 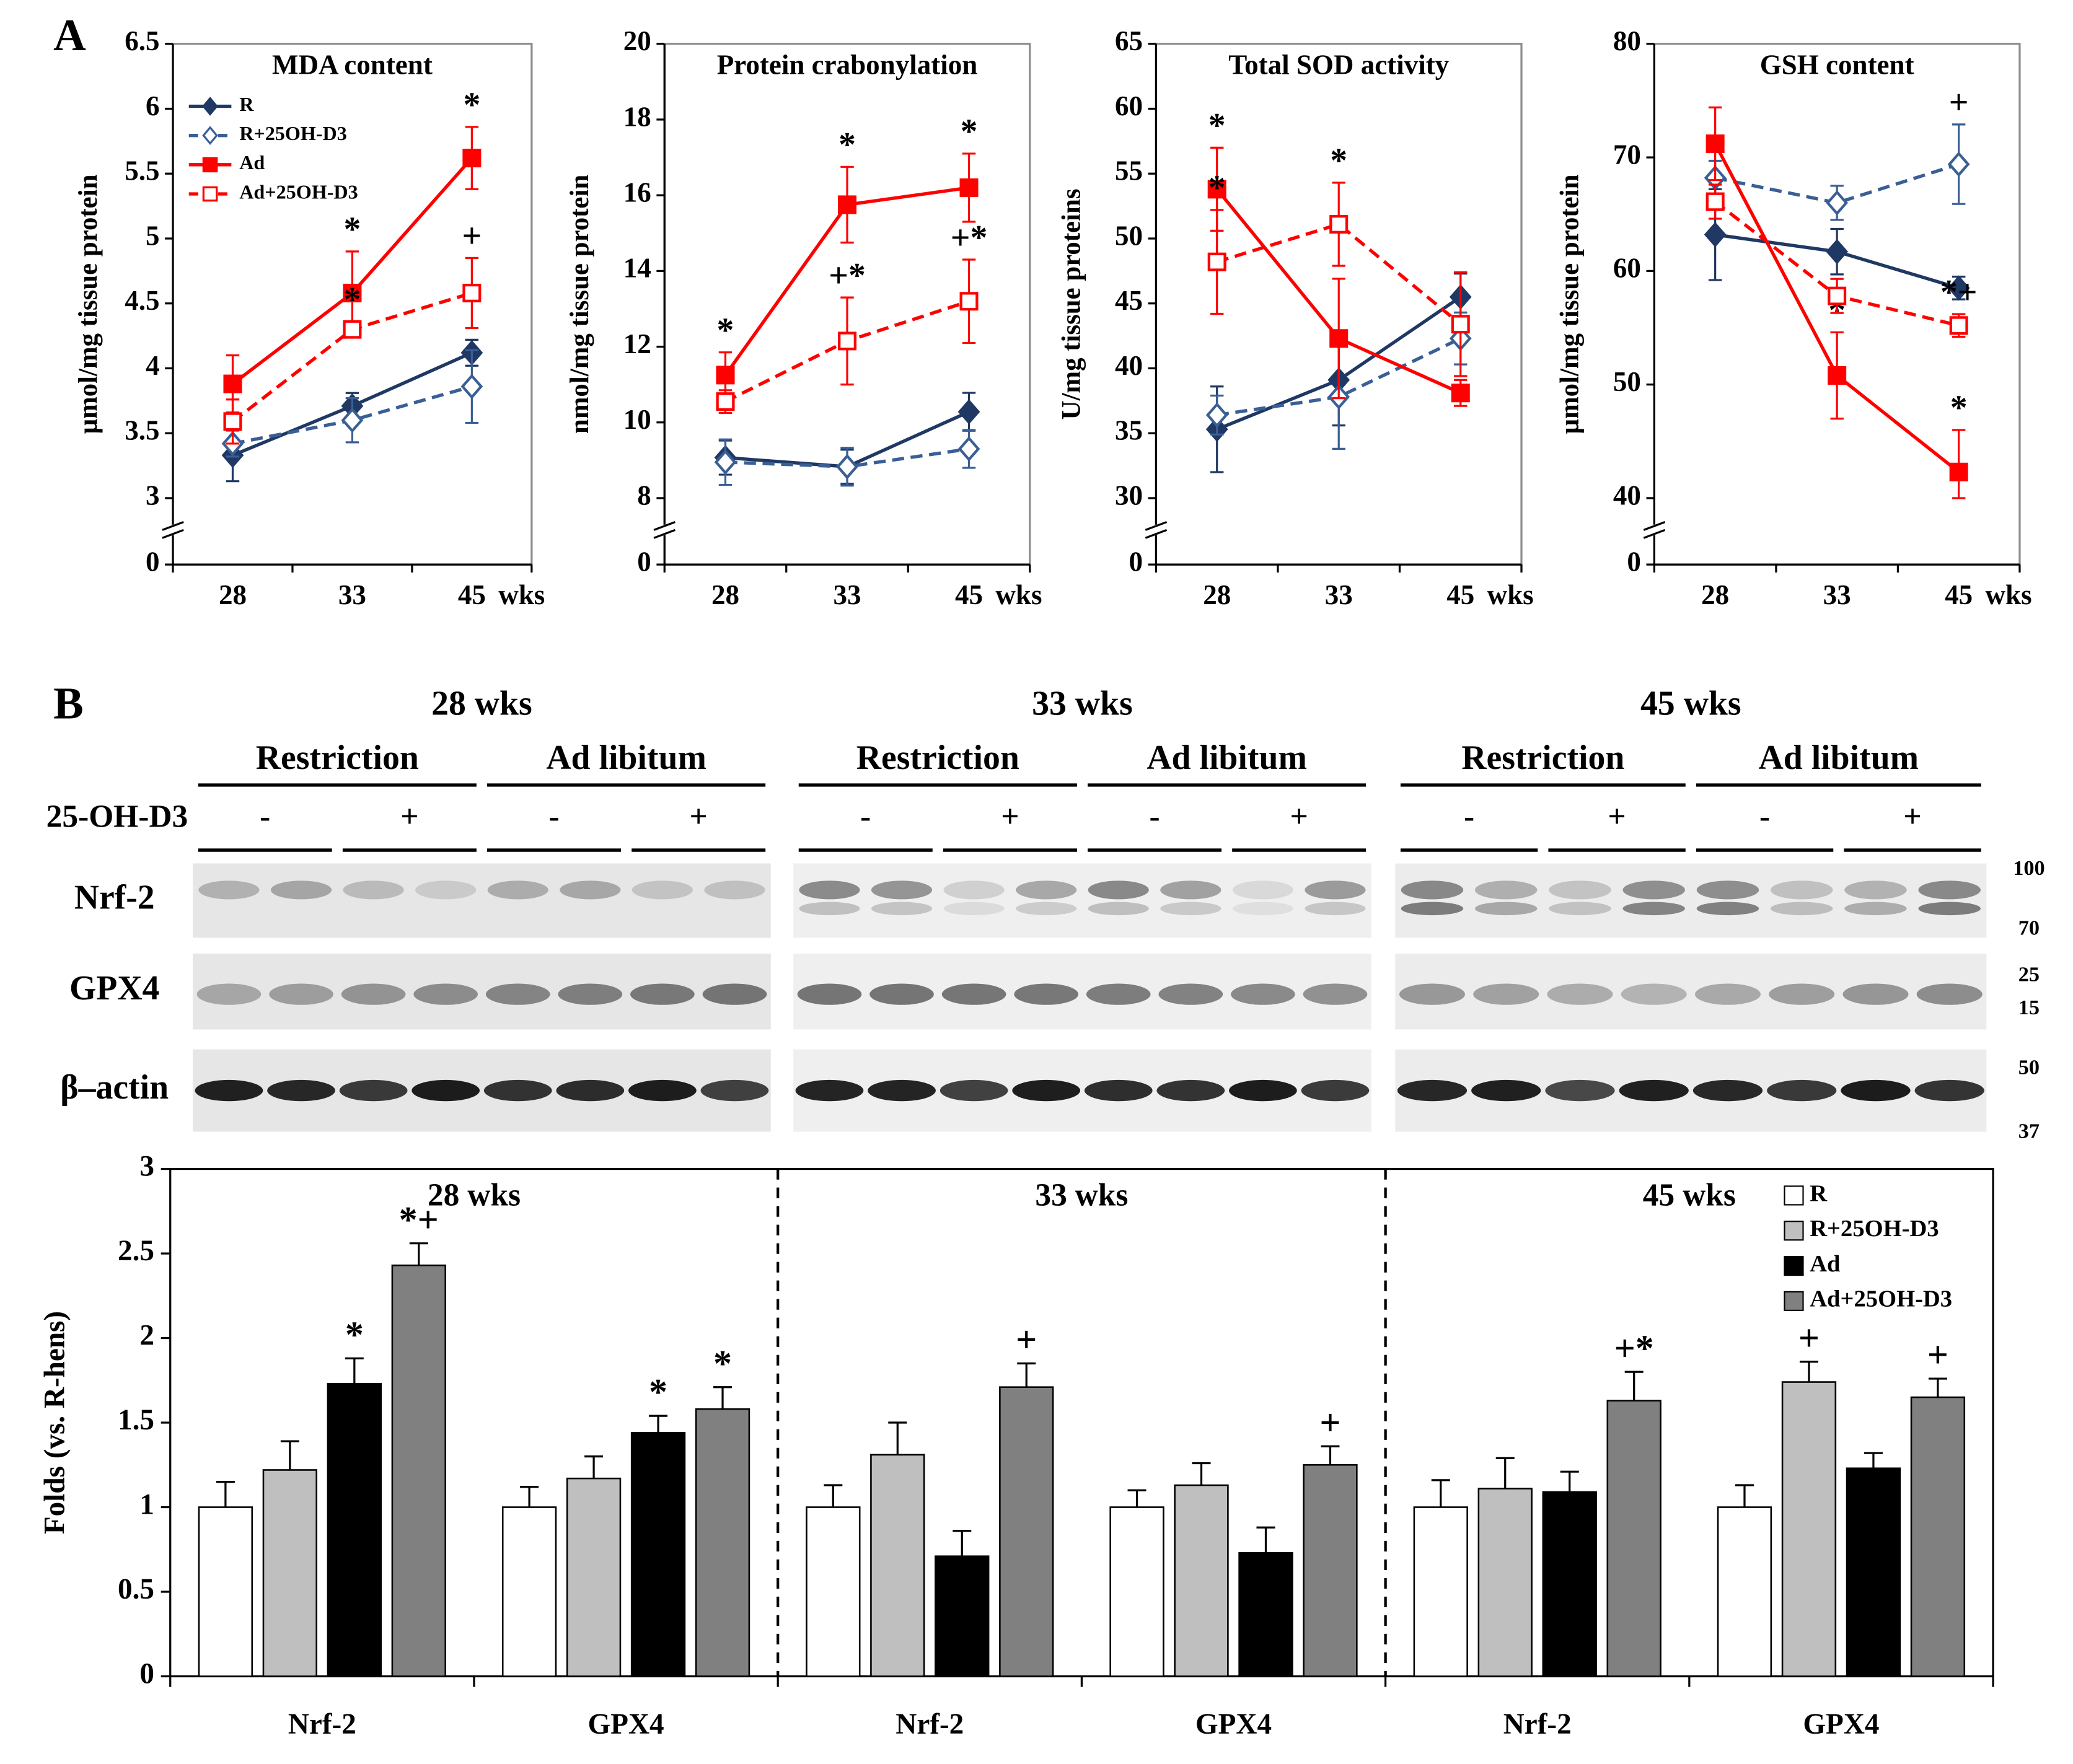 What do you see at coordinates (1634, 1348) in the screenshot?
I see `significance-label: +*` at bounding box center [1634, 1348].